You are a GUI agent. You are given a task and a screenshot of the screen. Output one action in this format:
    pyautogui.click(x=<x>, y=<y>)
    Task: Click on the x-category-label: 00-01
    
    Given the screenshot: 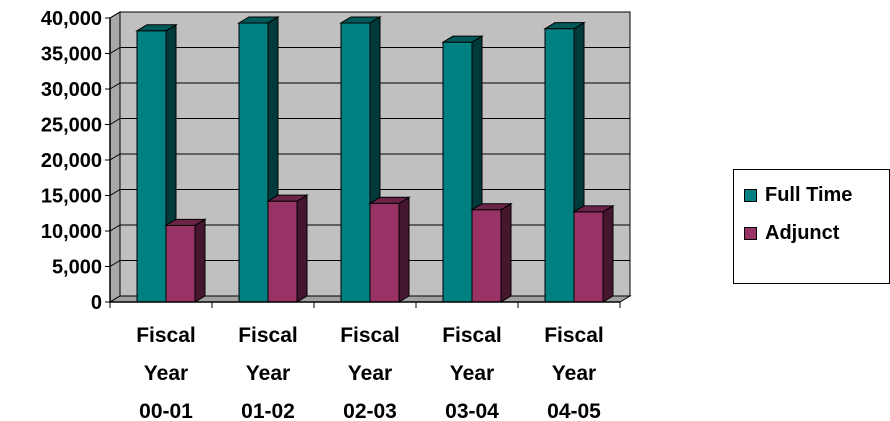 What is the action you would take?
    pyautogui.click(x=166, y=410)
    